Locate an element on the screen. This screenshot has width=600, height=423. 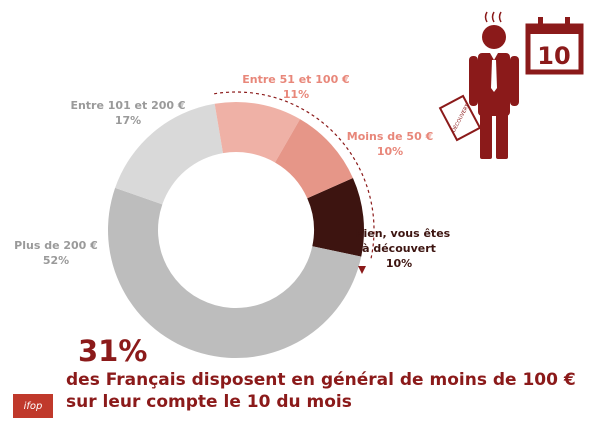
bracket-arc is located at coordinates (294, 175).